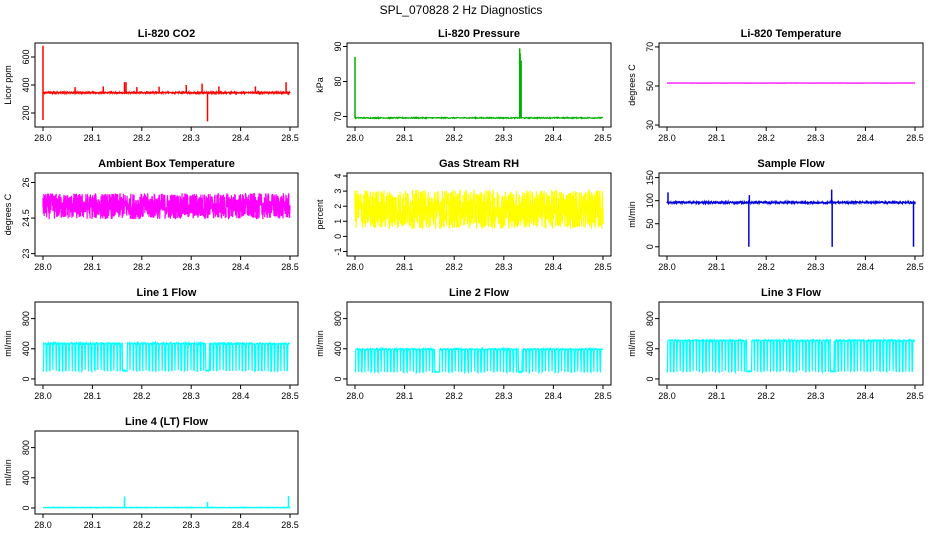 The image size is (936, 540). Describe the element at coordinates (8, 85) in the screenshot. I see `y-axis-label: Licor ppm` at that location.